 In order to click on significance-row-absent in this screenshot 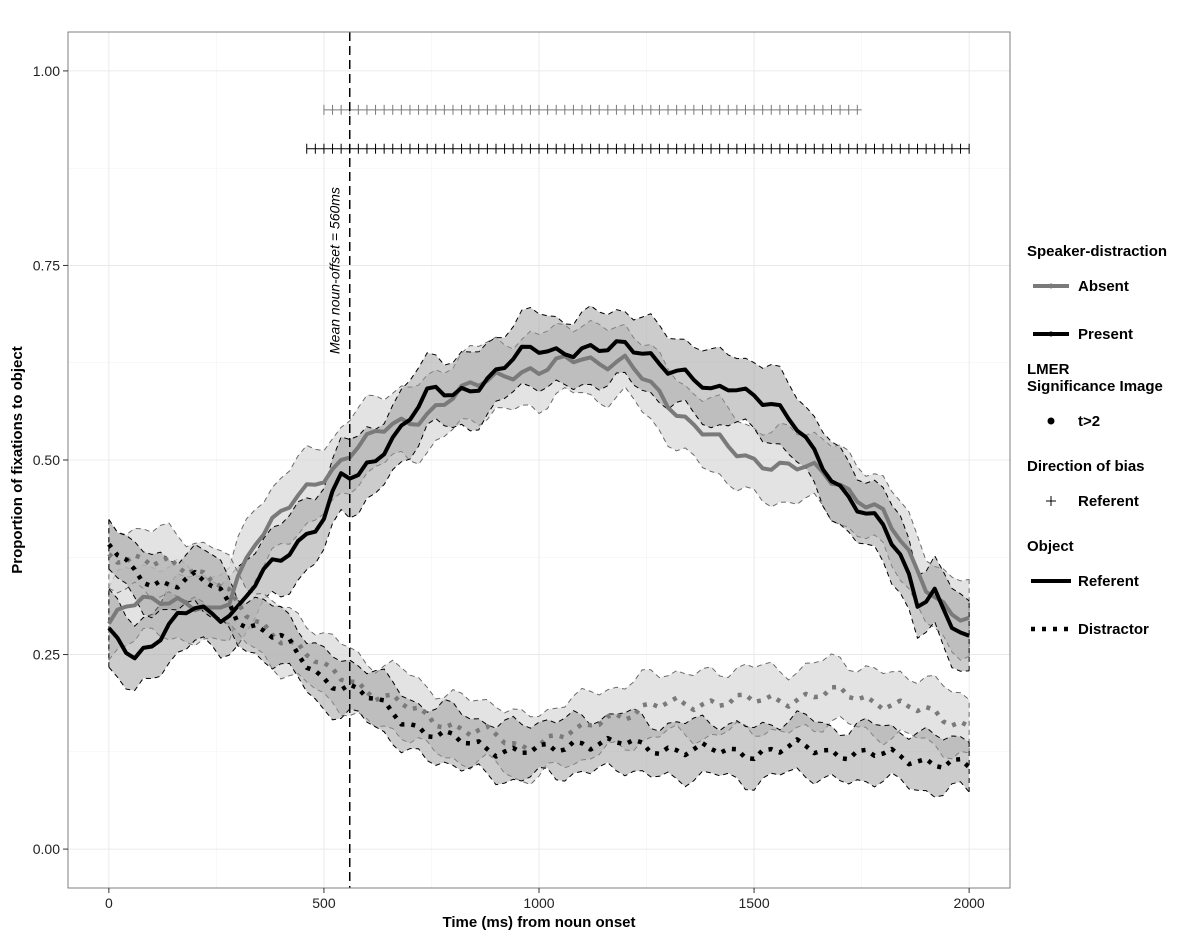, I will do `click(592, 109)`.